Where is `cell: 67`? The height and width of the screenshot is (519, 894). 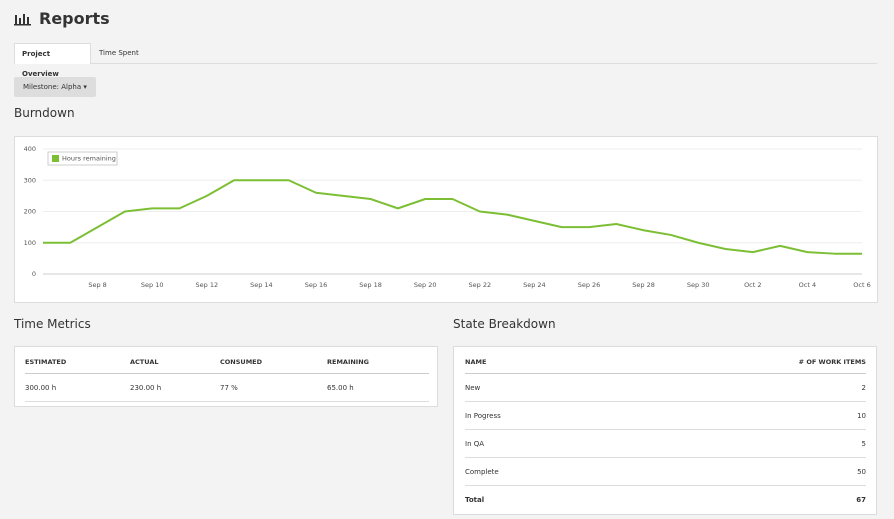
cell: 67 is located at coordinates (861, 499).